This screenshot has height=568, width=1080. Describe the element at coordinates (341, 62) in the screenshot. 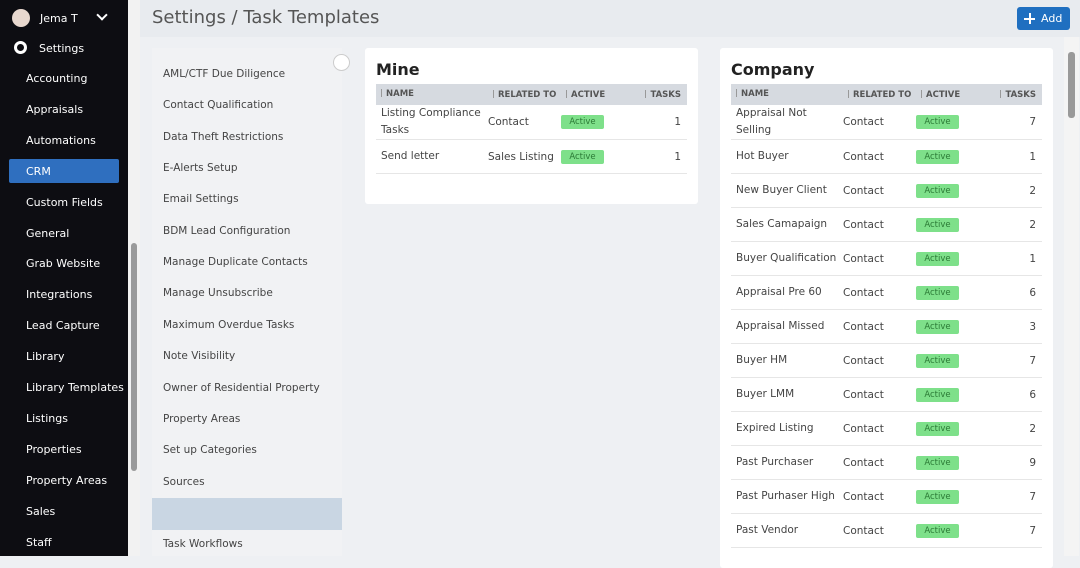

I see `collapse-button` at that location.